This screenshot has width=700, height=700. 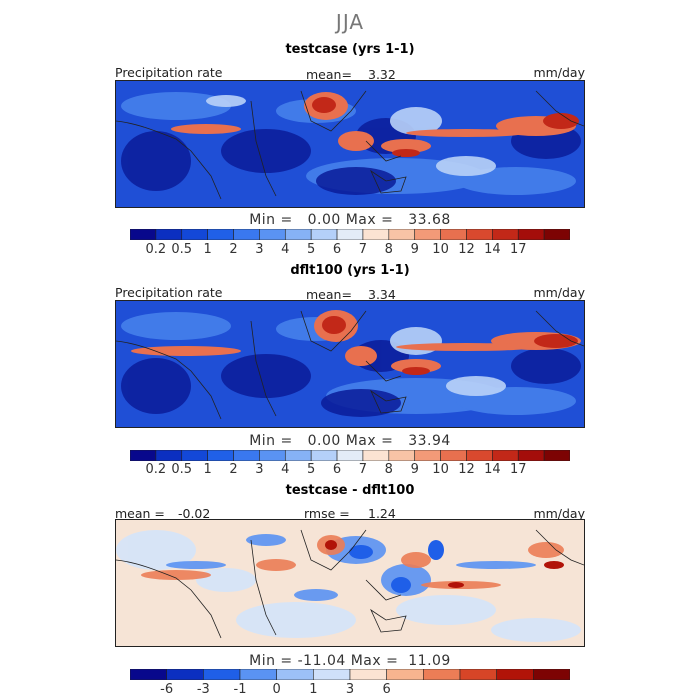 What do you see at coordinates (374, 661) in the screenshot?
I see `panel-3-max-label: Max =` at bounding box center [374, 661].